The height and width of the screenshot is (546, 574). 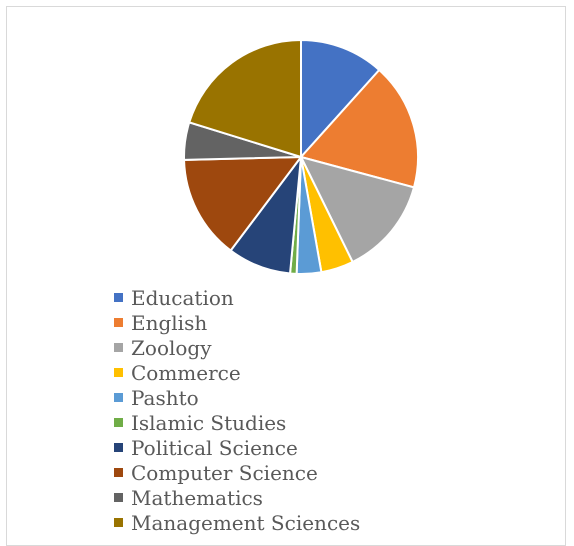 What do you see at coordinates (340, 99) in the screenshot?
I see `pie-slice-education` at bounding box center [340, 99].